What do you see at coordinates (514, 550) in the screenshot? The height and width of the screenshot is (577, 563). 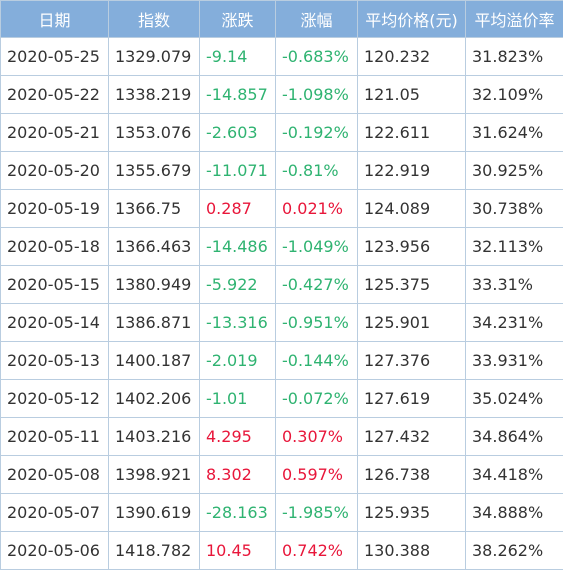 I see `cell-average-premium: 38.262%` at bounding box center [514, 550].